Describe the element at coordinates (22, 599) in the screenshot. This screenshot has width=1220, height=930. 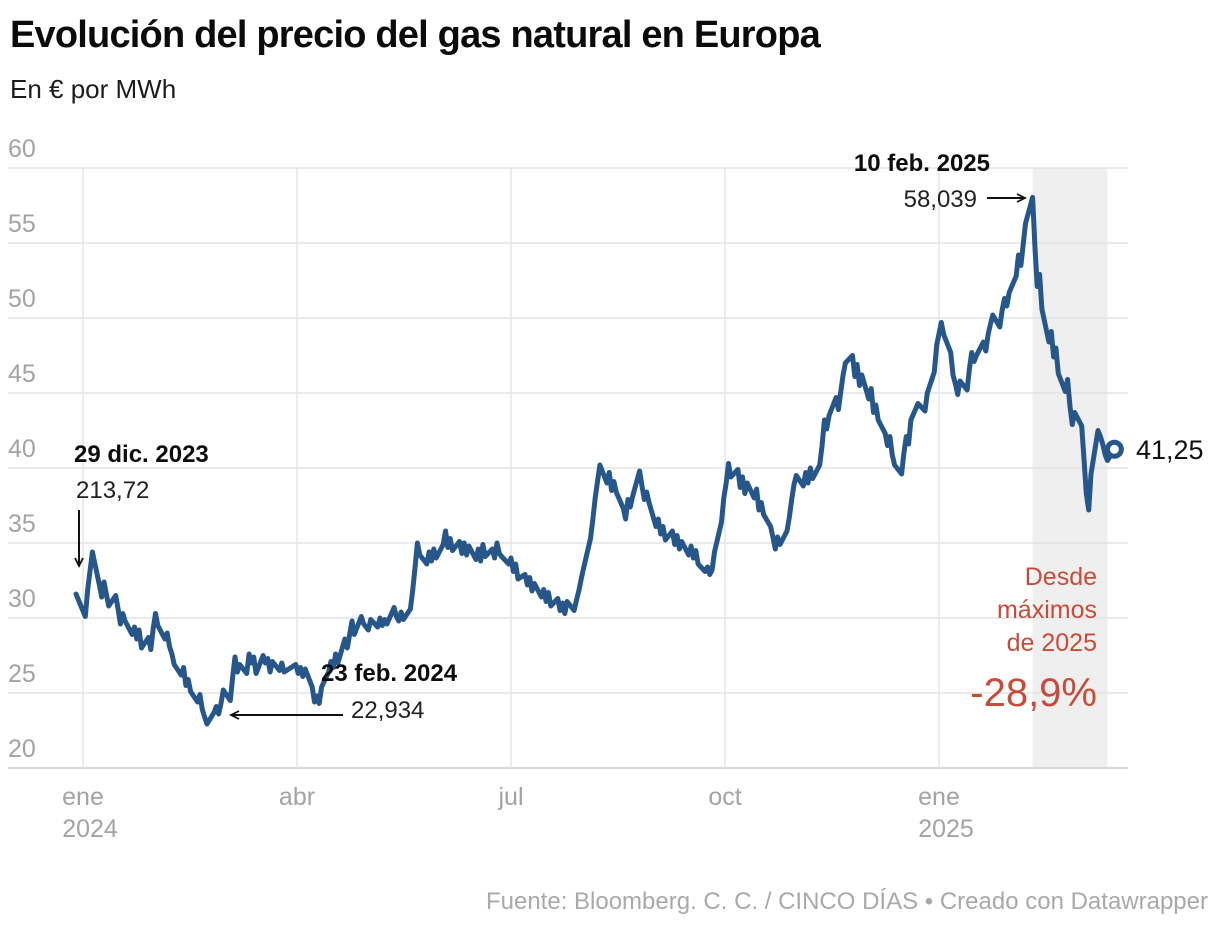
I see `y-axis-tick-label: 30` at that location.